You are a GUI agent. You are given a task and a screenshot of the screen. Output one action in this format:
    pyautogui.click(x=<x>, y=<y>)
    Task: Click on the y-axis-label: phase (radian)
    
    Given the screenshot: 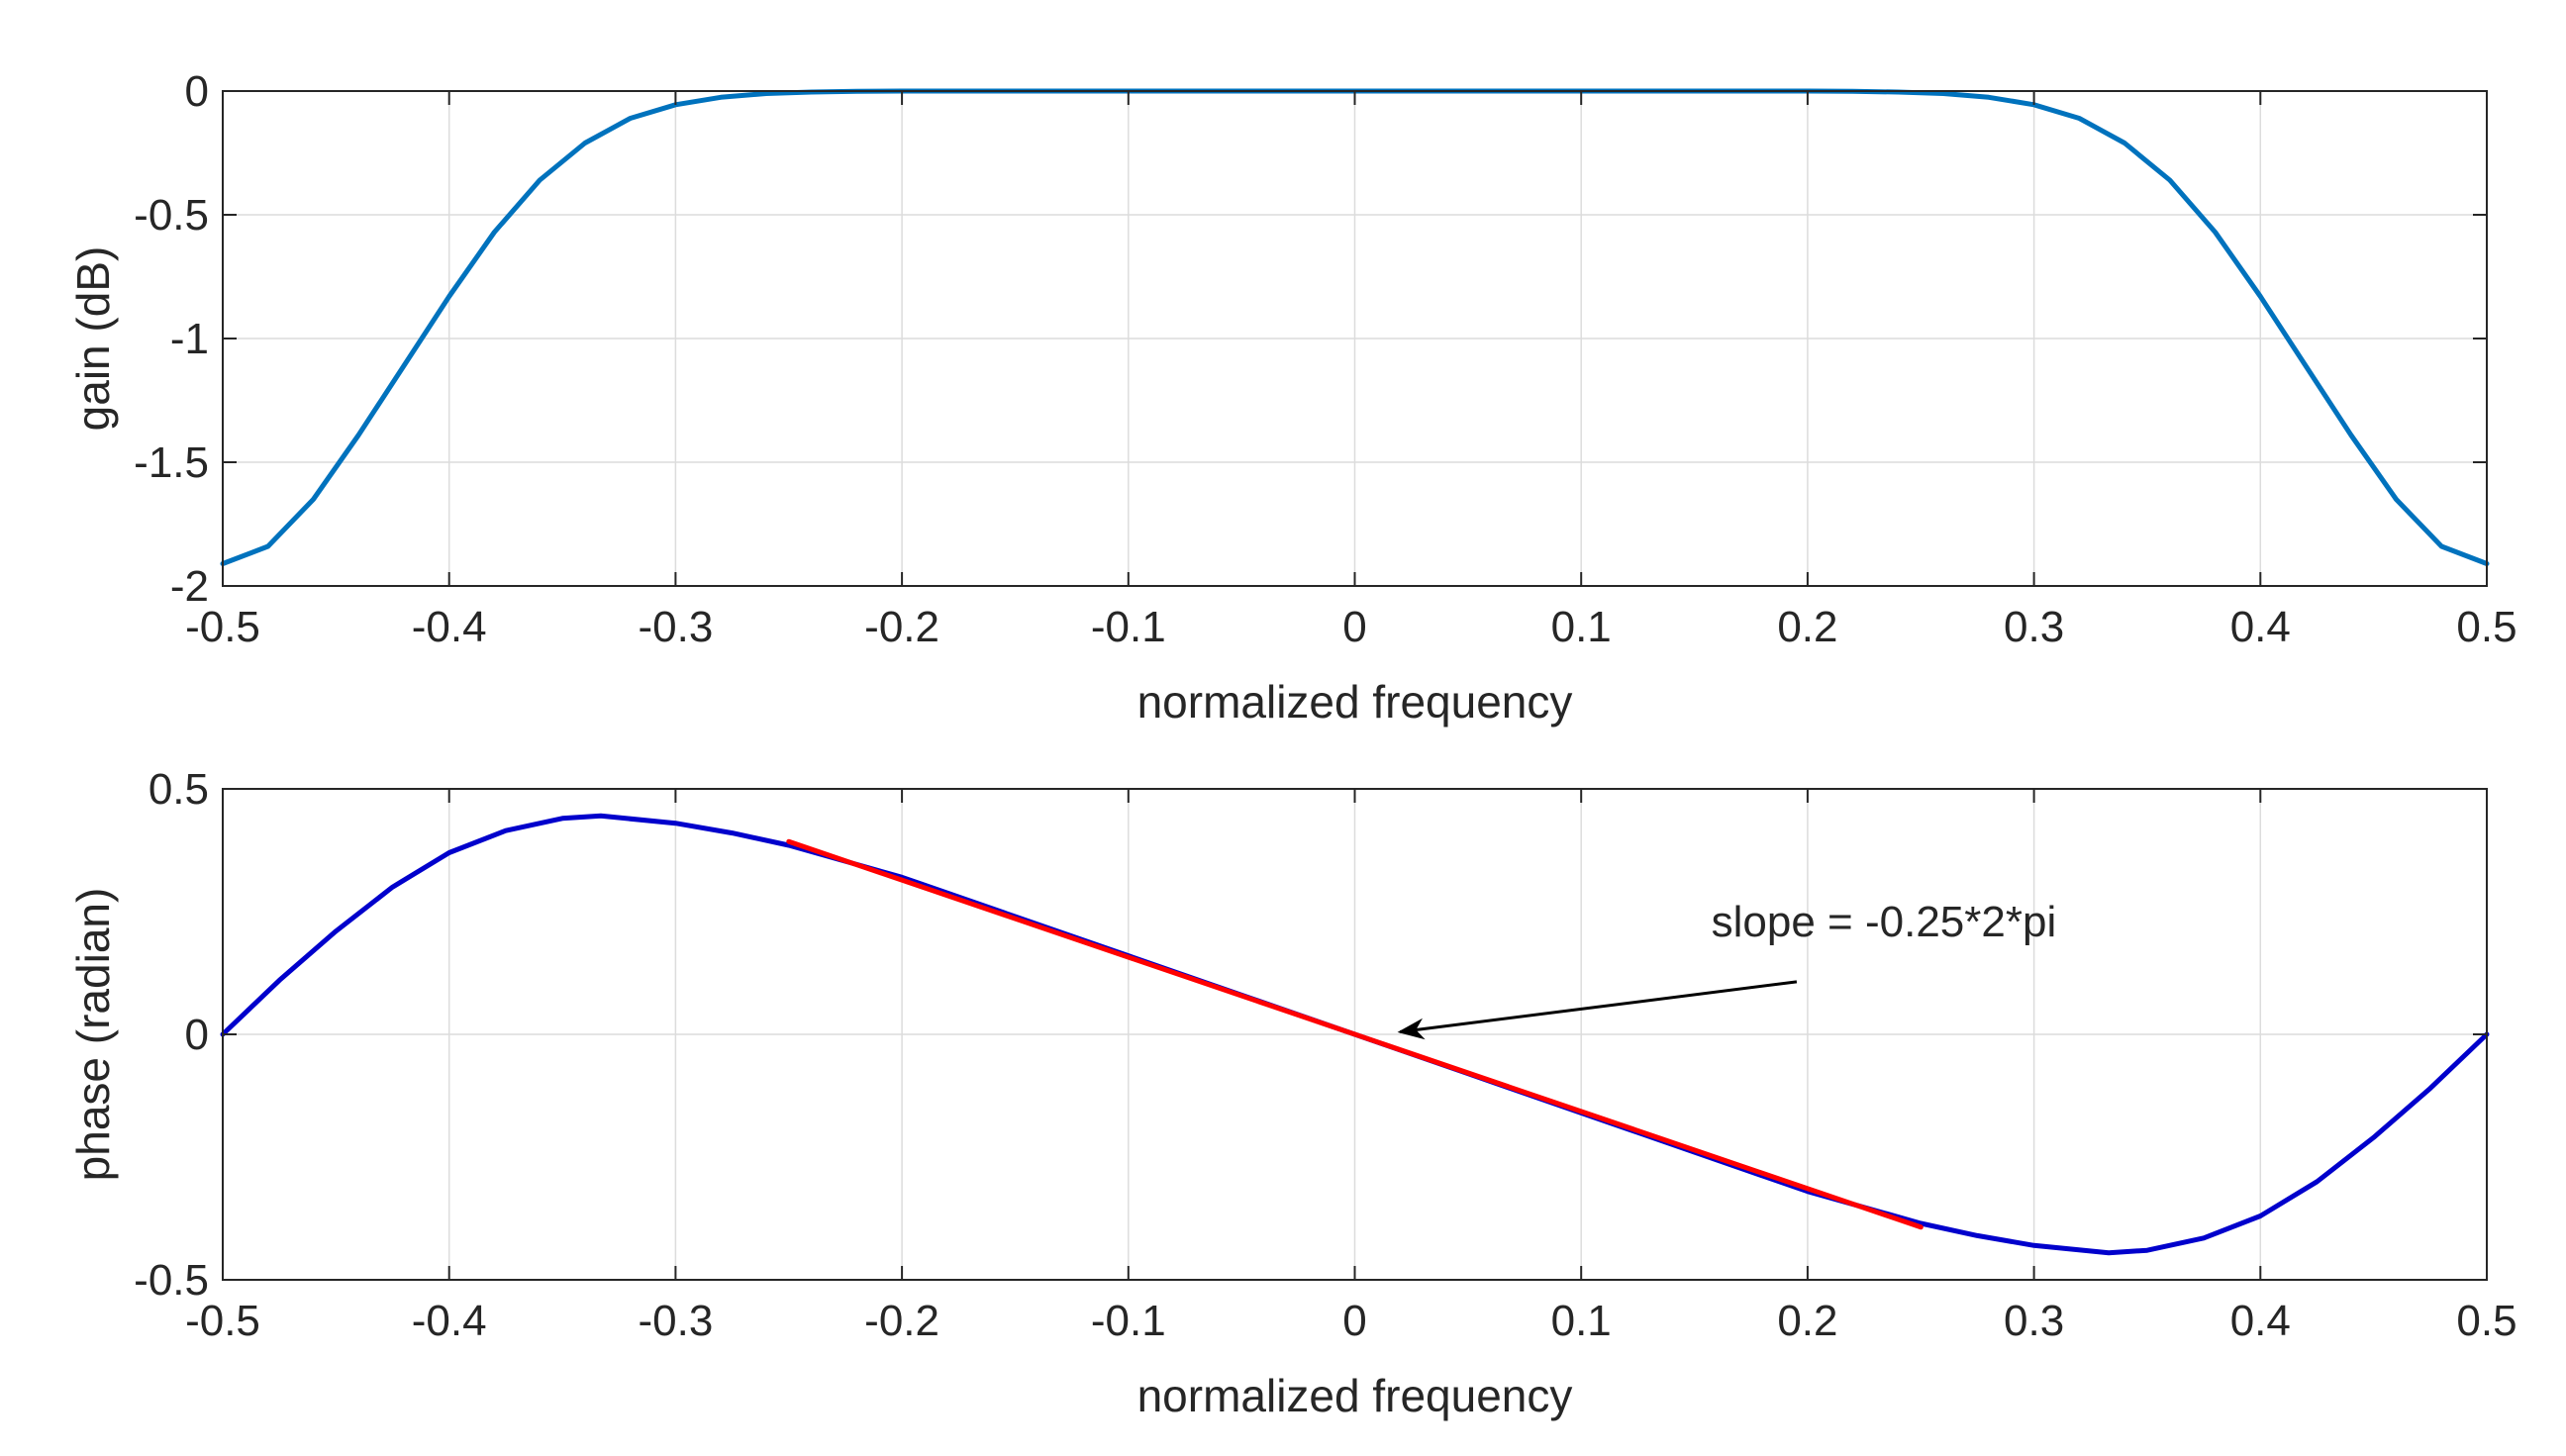 What is the action you would take?
    pyautogui.click(x=93, y=1035)
    